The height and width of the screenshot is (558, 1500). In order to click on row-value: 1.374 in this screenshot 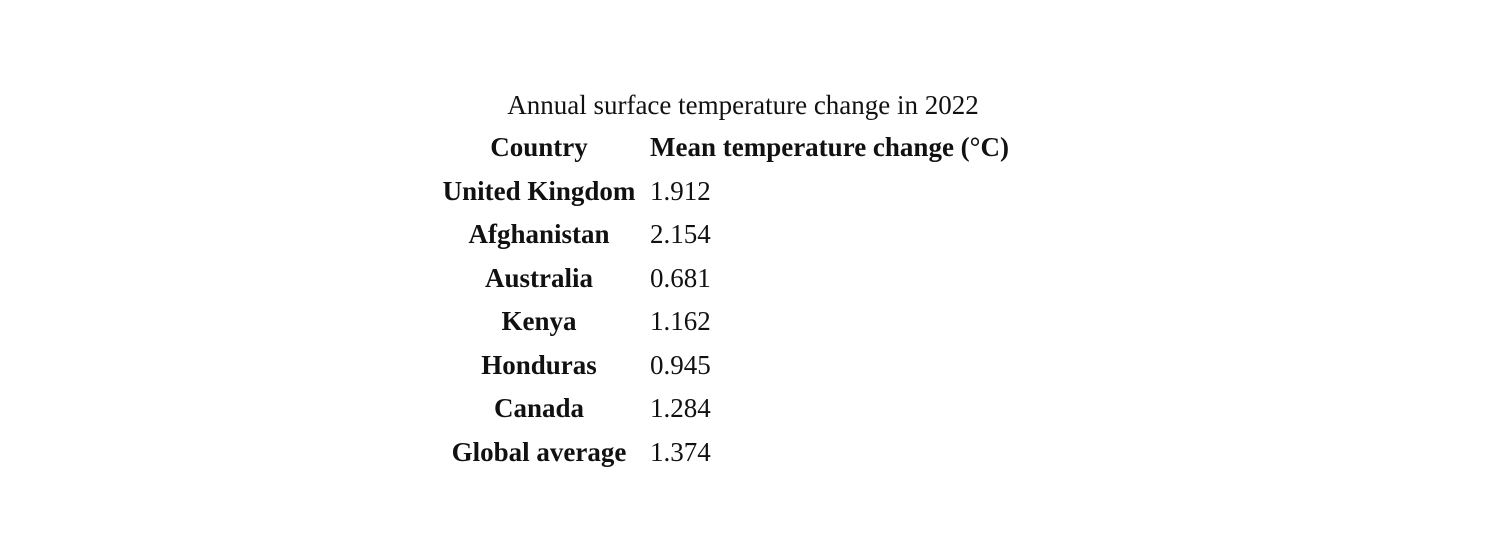, I will do `click(680, 451)`.